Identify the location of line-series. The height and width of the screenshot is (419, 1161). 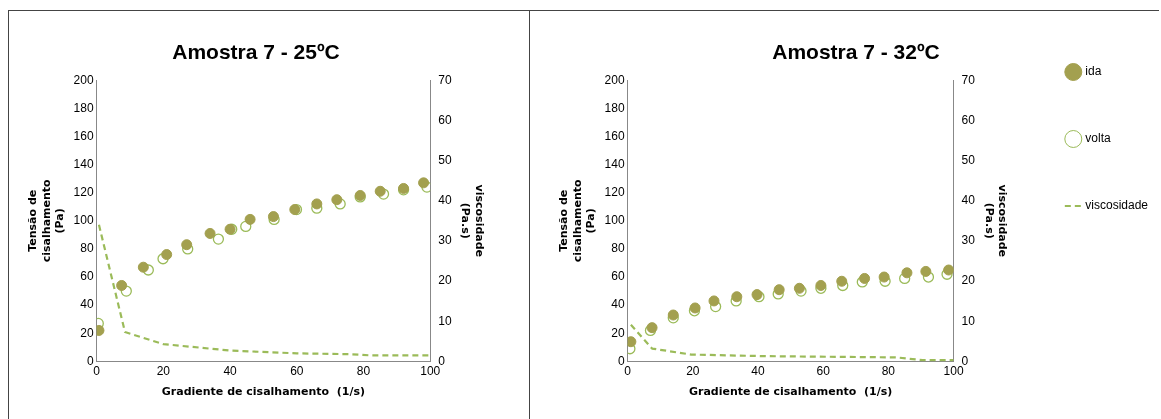
(264, 290).